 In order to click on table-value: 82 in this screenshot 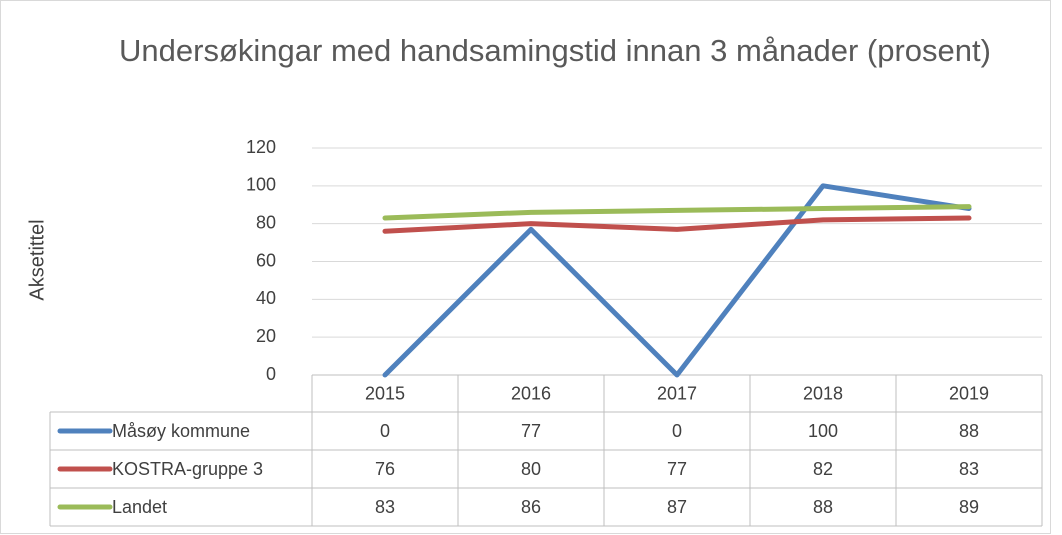, I will do `click(823, 469)`.